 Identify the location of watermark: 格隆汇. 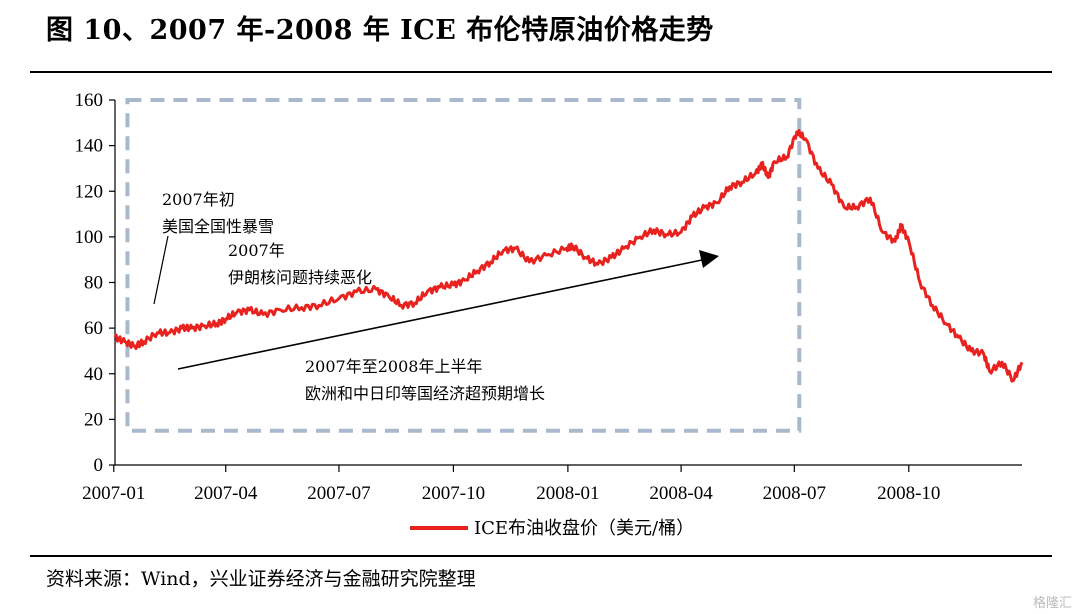
(1052, 603).